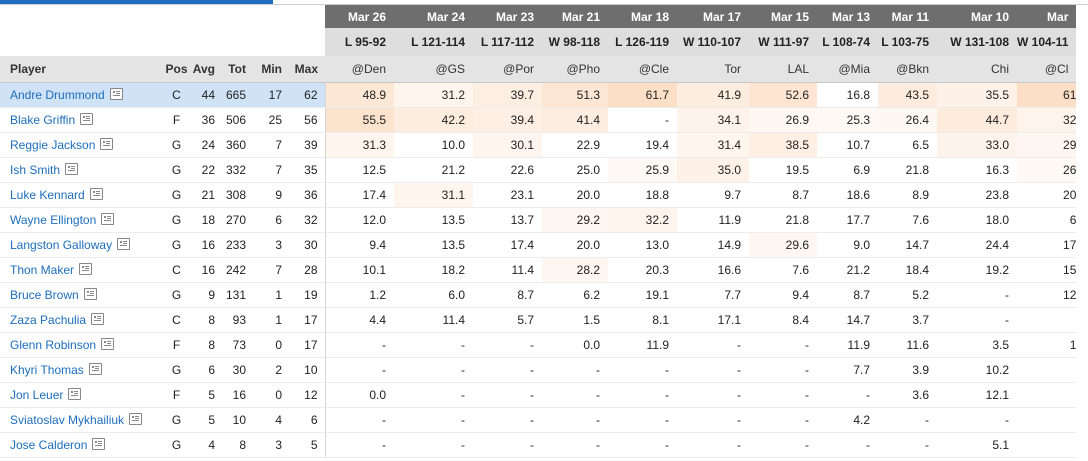 The width and height of the screenshot is (1088, 461). I want to click on game-opponent: @Mia, so click(847, 69).